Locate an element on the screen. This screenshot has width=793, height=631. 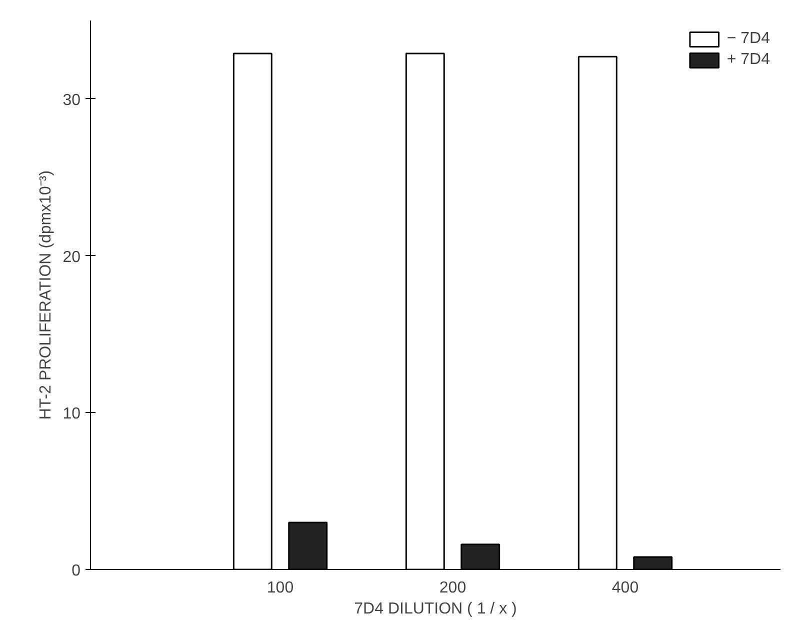
x-tick-label: 200 is located at coordinates (452, 588).